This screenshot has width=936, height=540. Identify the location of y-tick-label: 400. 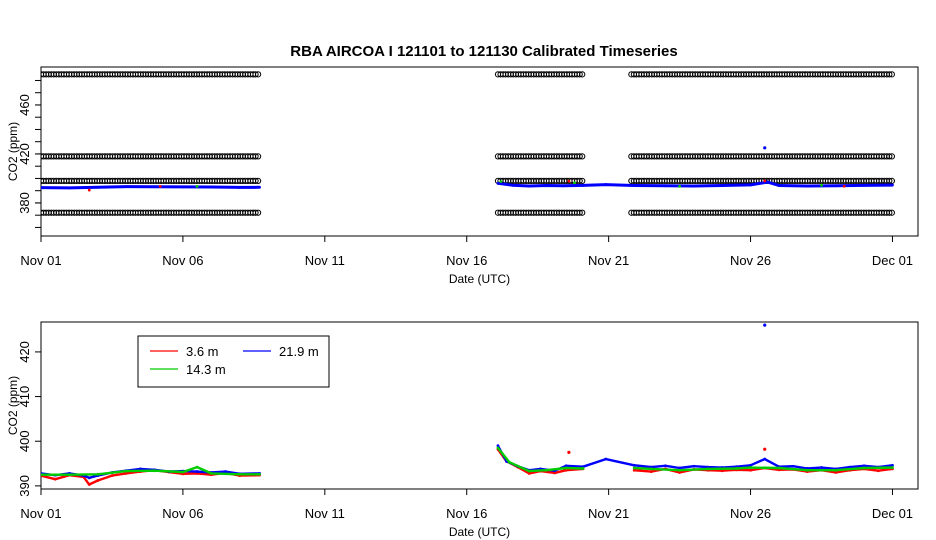
(24, 441).